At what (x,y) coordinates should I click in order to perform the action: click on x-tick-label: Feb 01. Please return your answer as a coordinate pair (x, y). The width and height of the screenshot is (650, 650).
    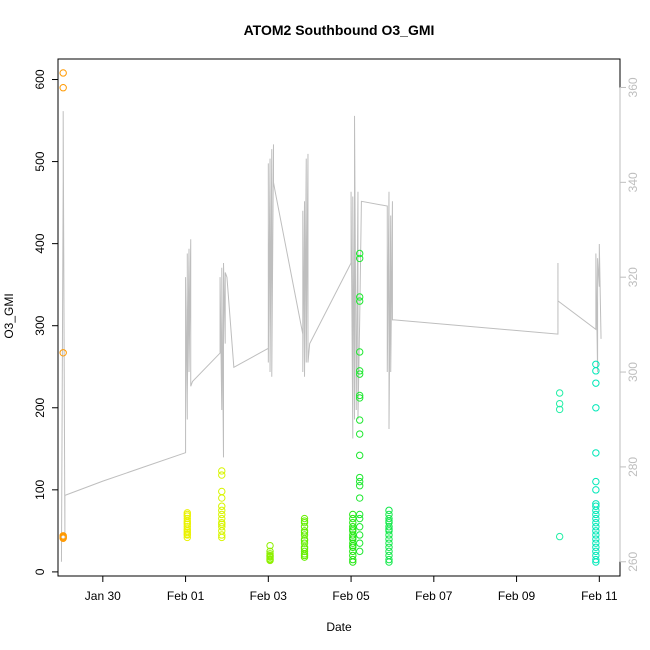
    Looking at the image, I should click on (186, 596).